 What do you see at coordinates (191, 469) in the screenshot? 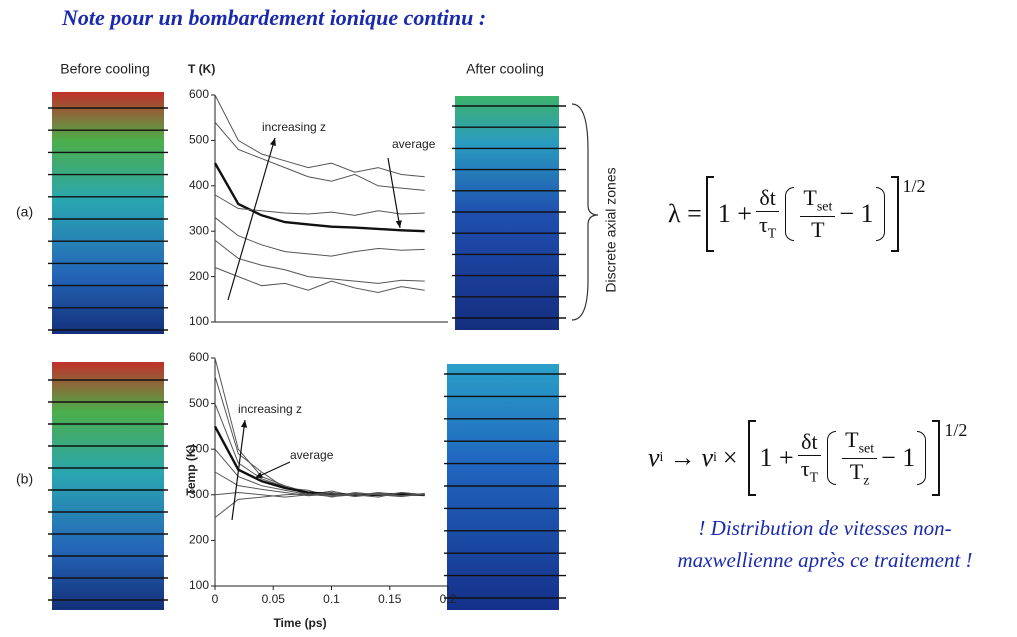
I see `y-axis-label: Temp (K)` at bounding box center [191, 469].